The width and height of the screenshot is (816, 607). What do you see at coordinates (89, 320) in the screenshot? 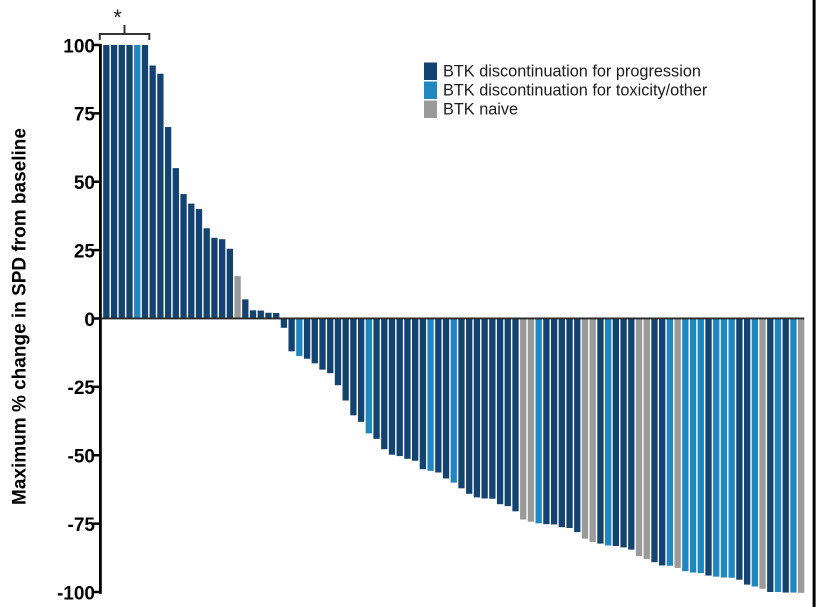
I see `svg-text: 0` at bounding box center [89, 320].